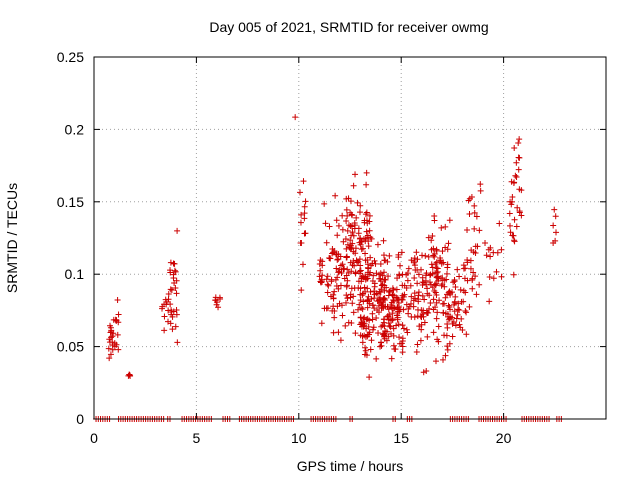  What do you see at coordinates (299, 438) in the screenshot?
I see `x-tick-label: 10` at bounding box center [299, 438].